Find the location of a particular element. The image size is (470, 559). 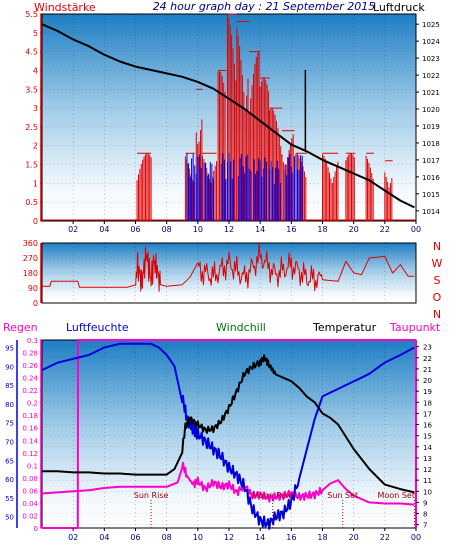

time-tick-label: 20 is located at coordinates (354, 229).